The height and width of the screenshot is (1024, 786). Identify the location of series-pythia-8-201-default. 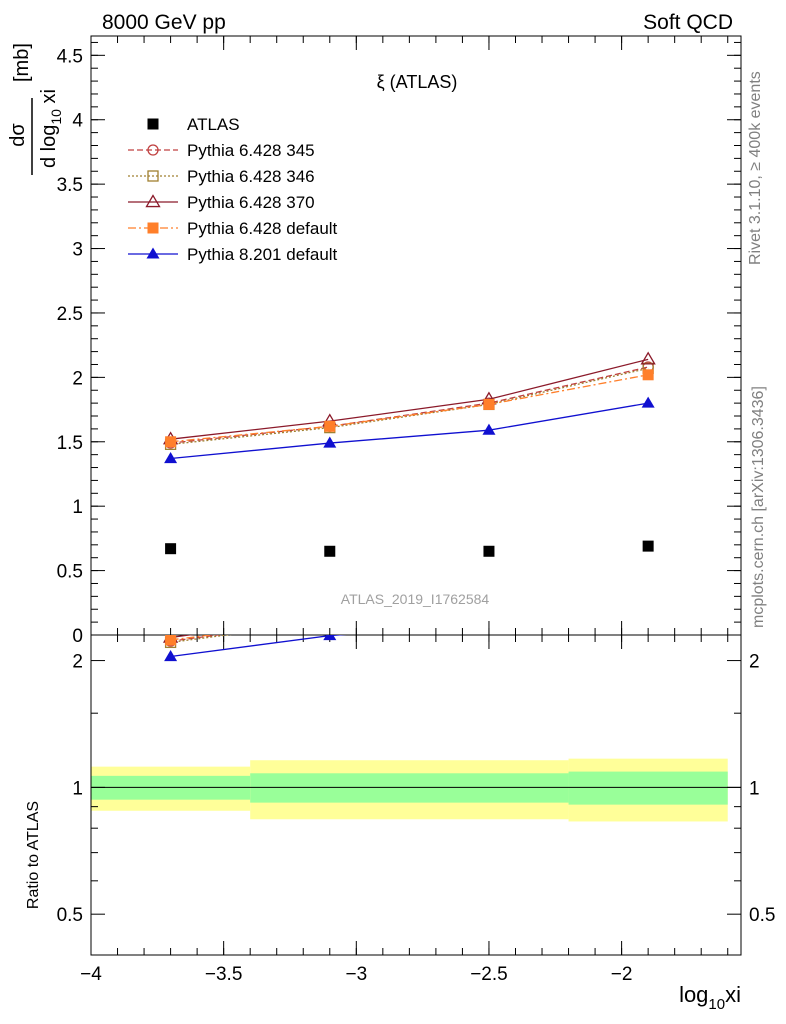
(409, 430).